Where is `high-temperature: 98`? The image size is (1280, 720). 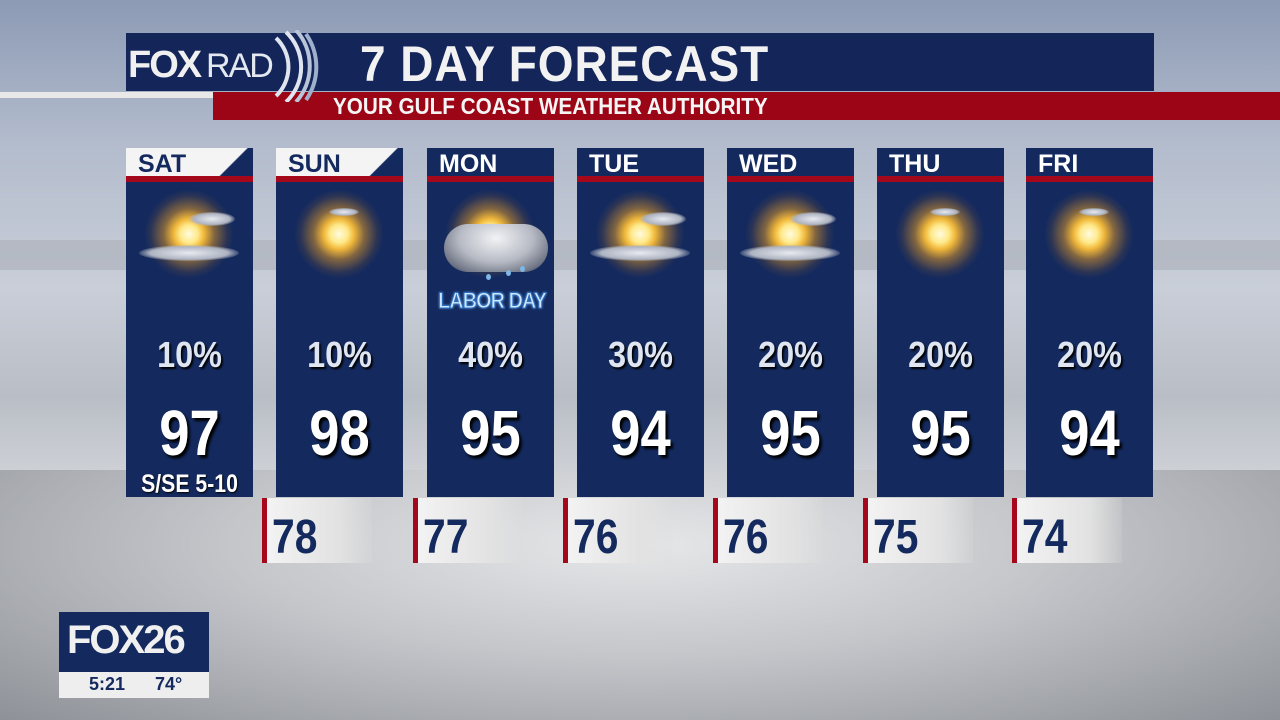 high-temperature: 98 is located at coordinates (339, 433).